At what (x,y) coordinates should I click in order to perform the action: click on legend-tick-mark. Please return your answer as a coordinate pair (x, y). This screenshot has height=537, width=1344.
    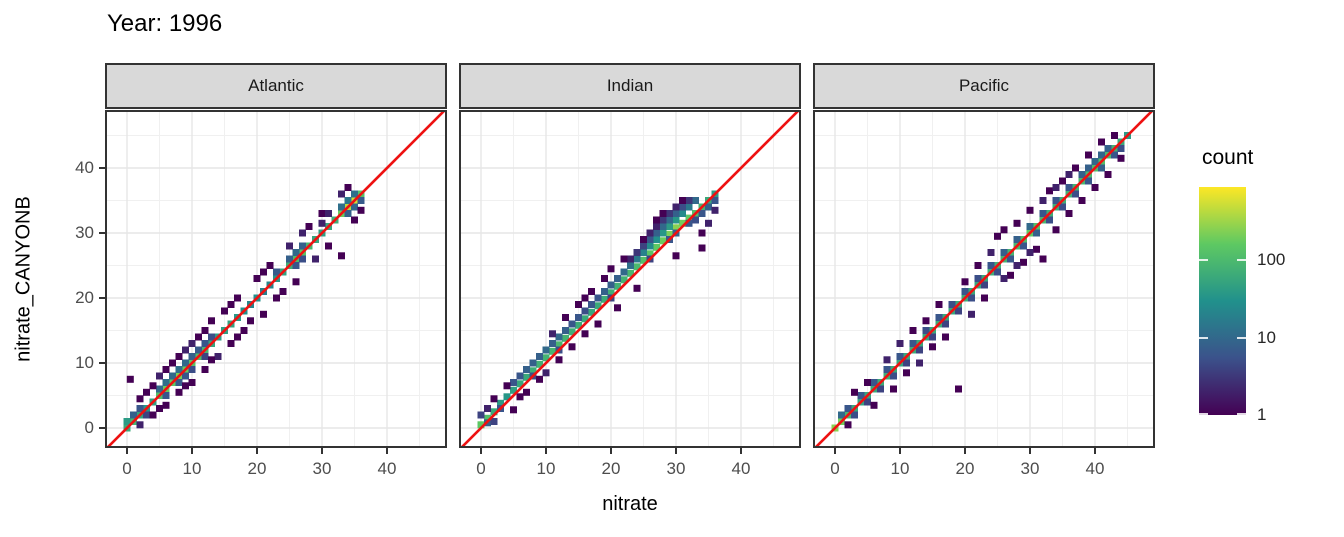
    Looking at the image, I should click on (1241, 260).